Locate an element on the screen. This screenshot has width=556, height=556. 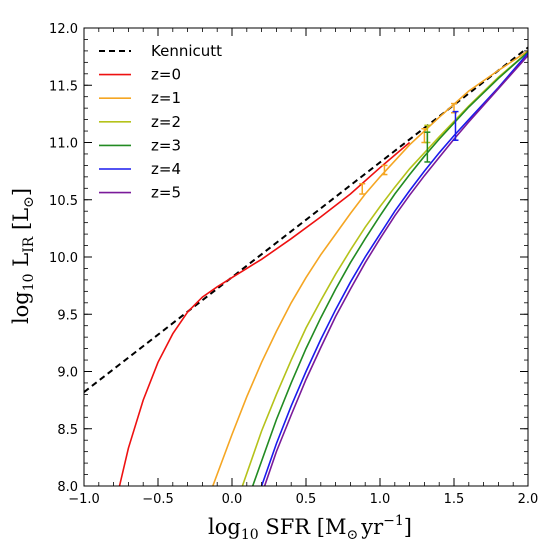
x-tick-label: 1.5 is located at coordinates (454, 499).